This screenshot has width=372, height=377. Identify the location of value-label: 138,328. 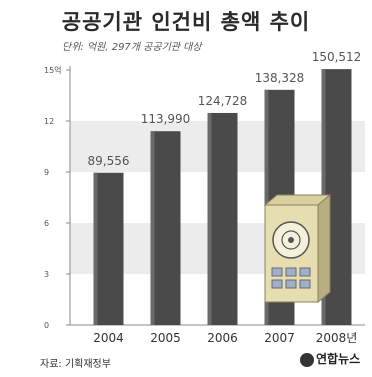
(280, 78).